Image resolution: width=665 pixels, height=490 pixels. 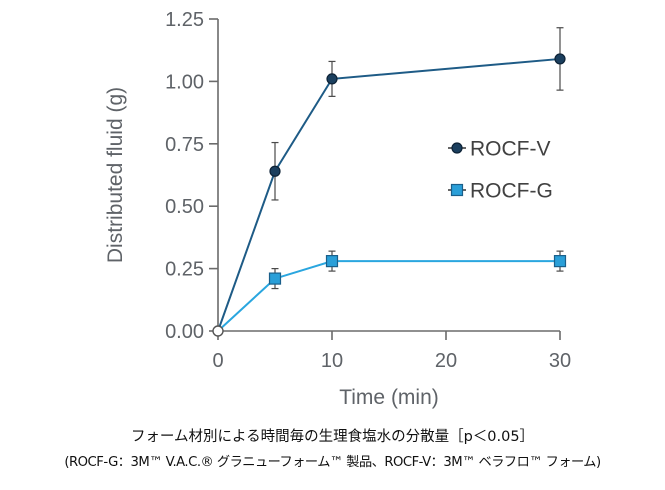 I want to click on legend-item-rocf-g: ROCF-G, so click(x=500, y=191).